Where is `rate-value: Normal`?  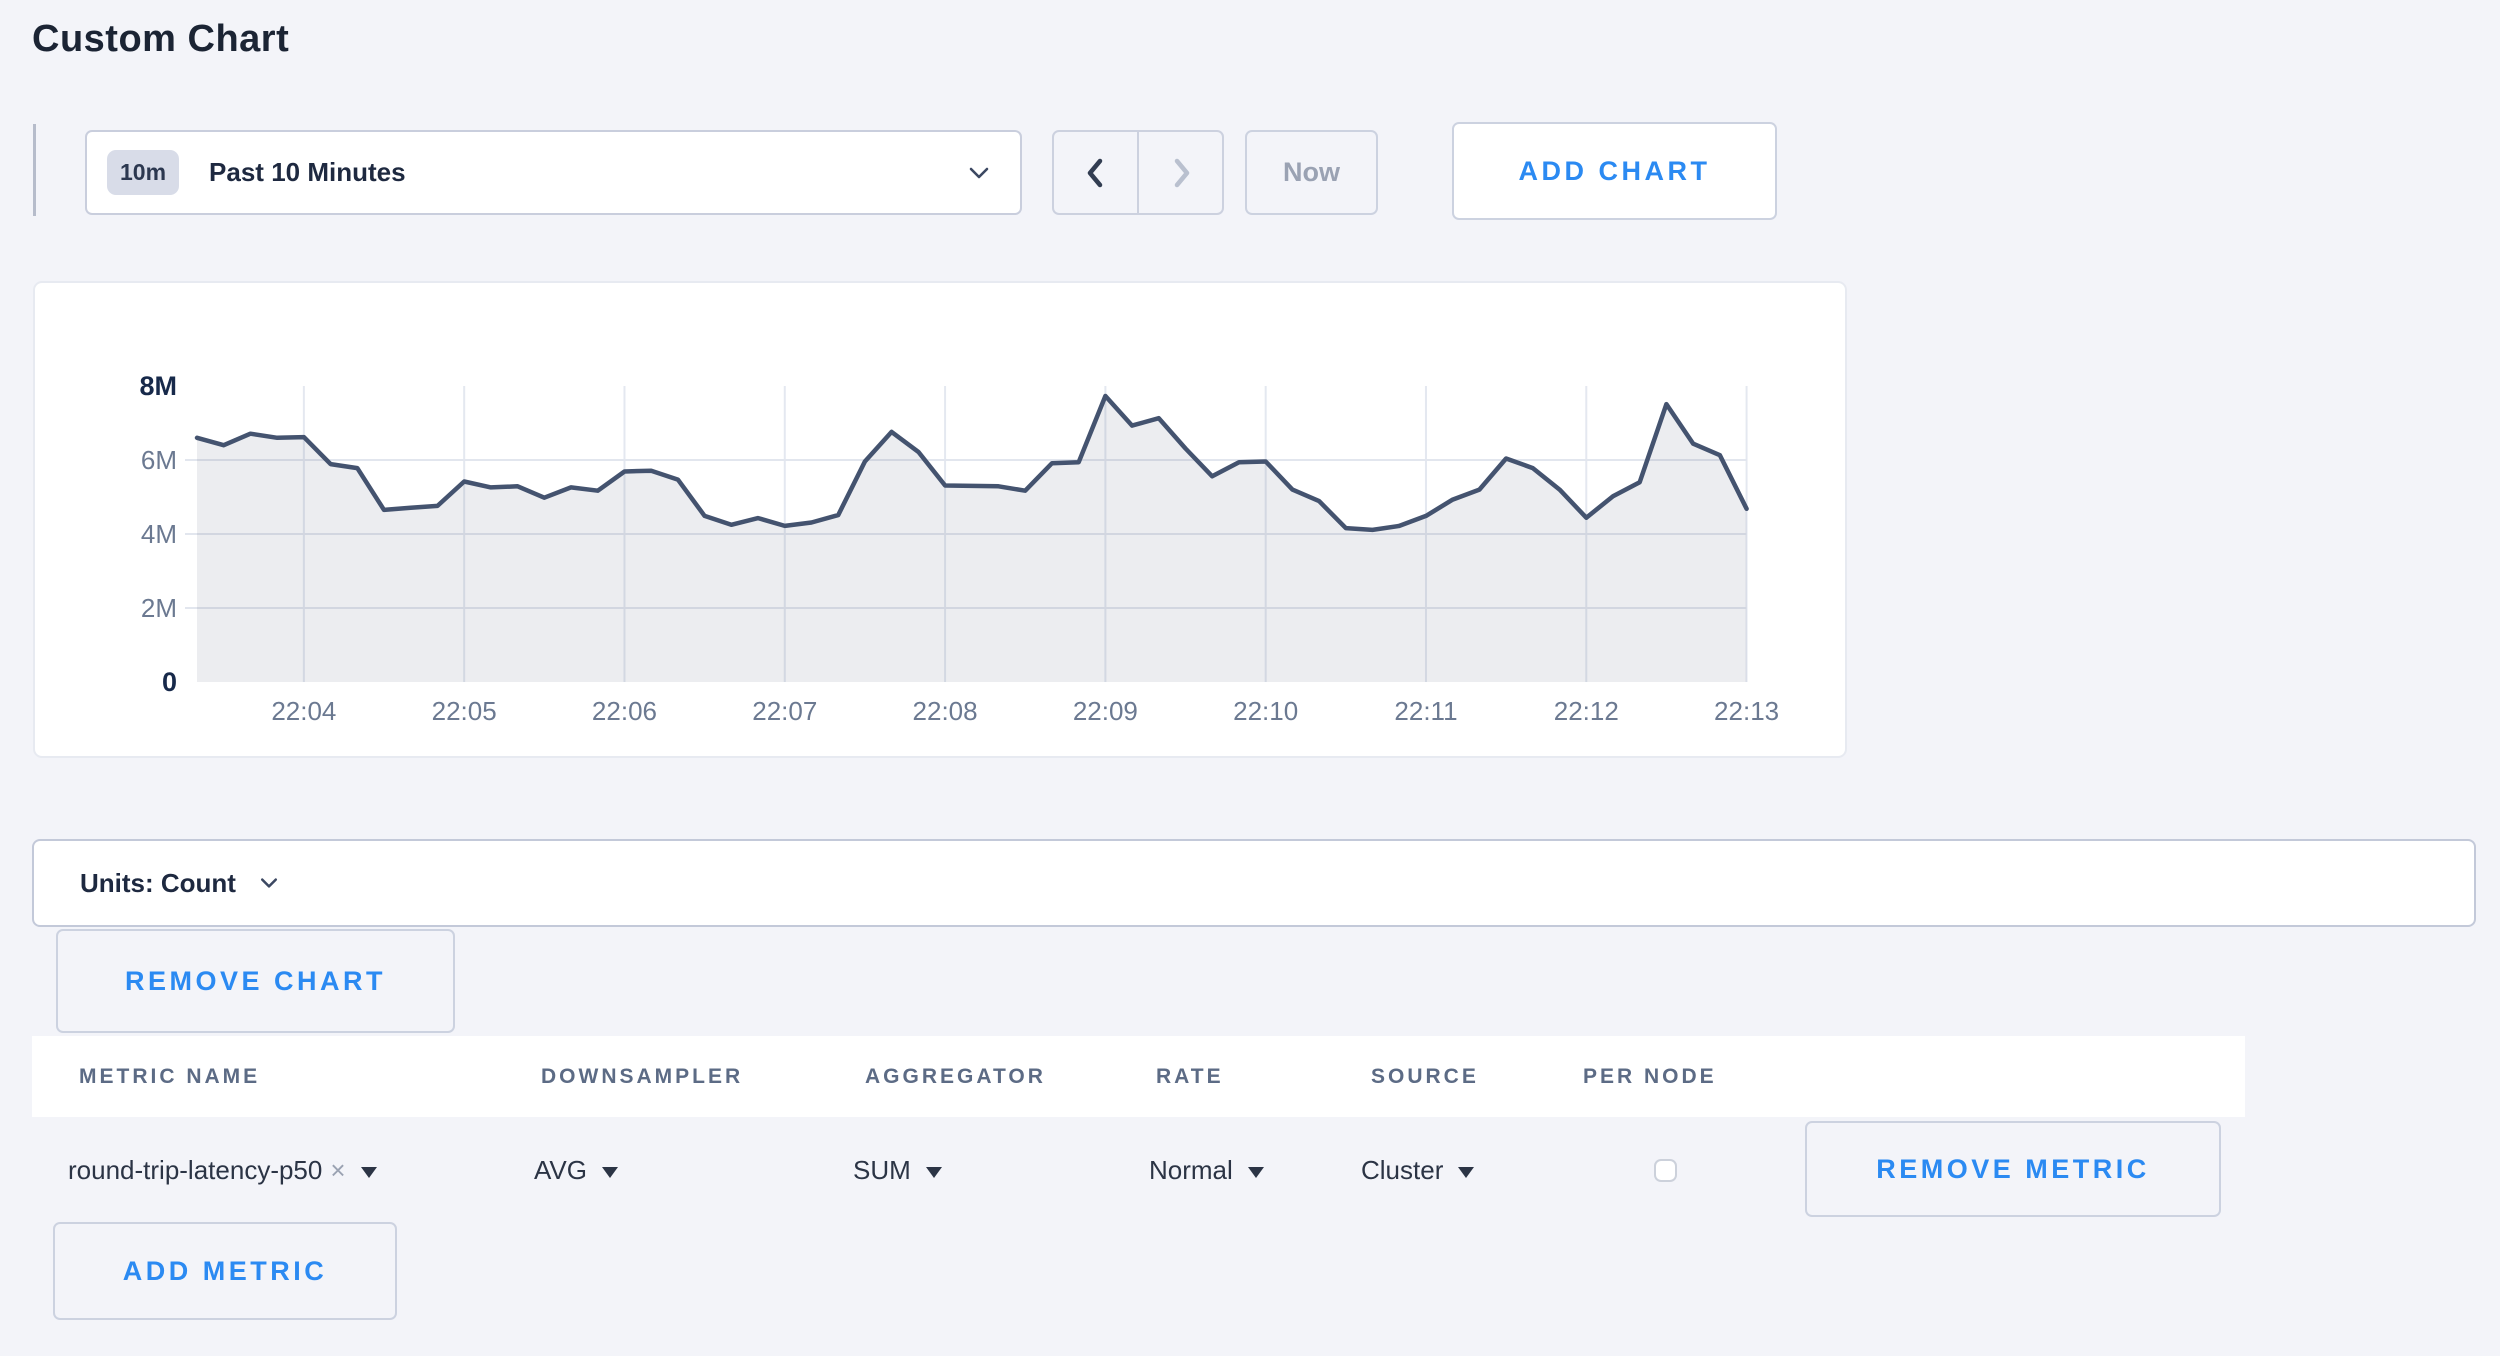 rate-value: Normal is located at coordinates (1191, 1169).